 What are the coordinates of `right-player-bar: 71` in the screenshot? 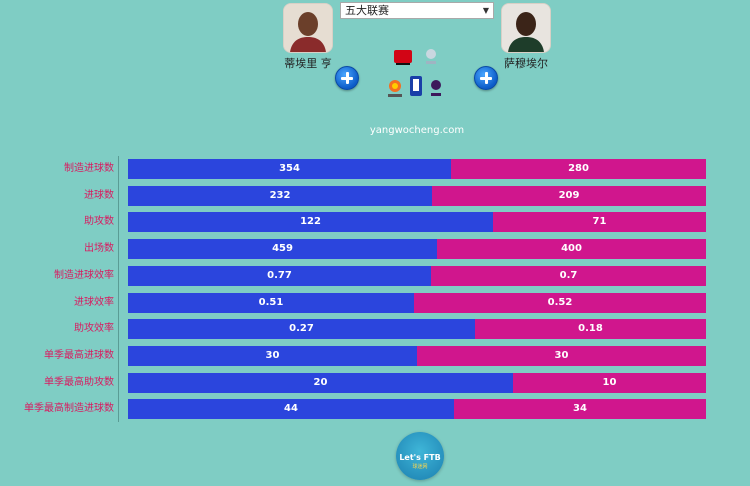 It's located at (599, 222).